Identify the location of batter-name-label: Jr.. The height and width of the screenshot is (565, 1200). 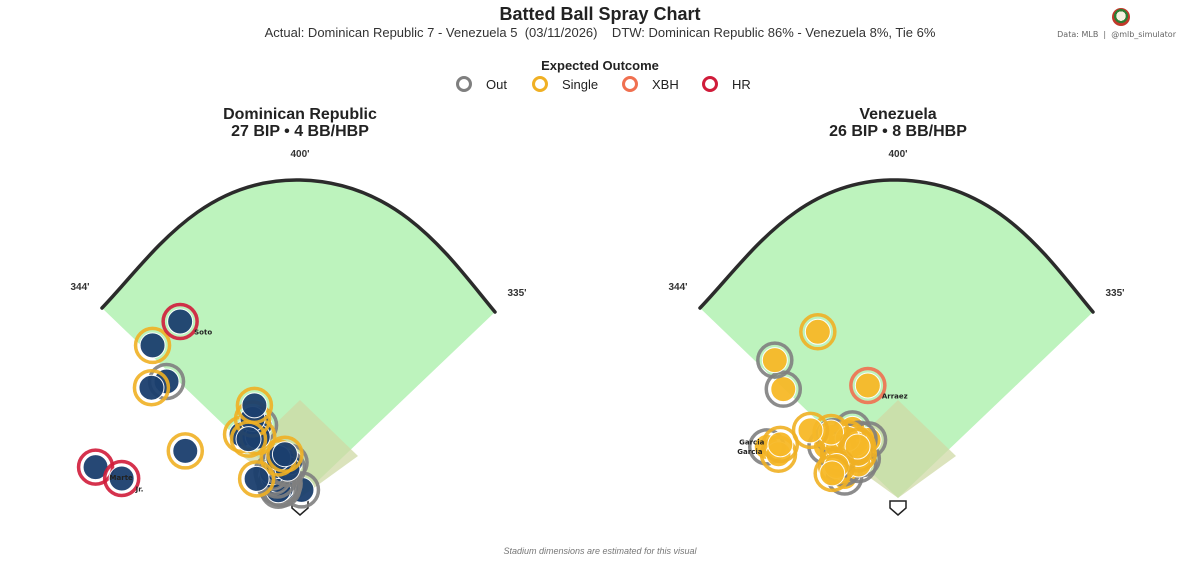
(139, 490).